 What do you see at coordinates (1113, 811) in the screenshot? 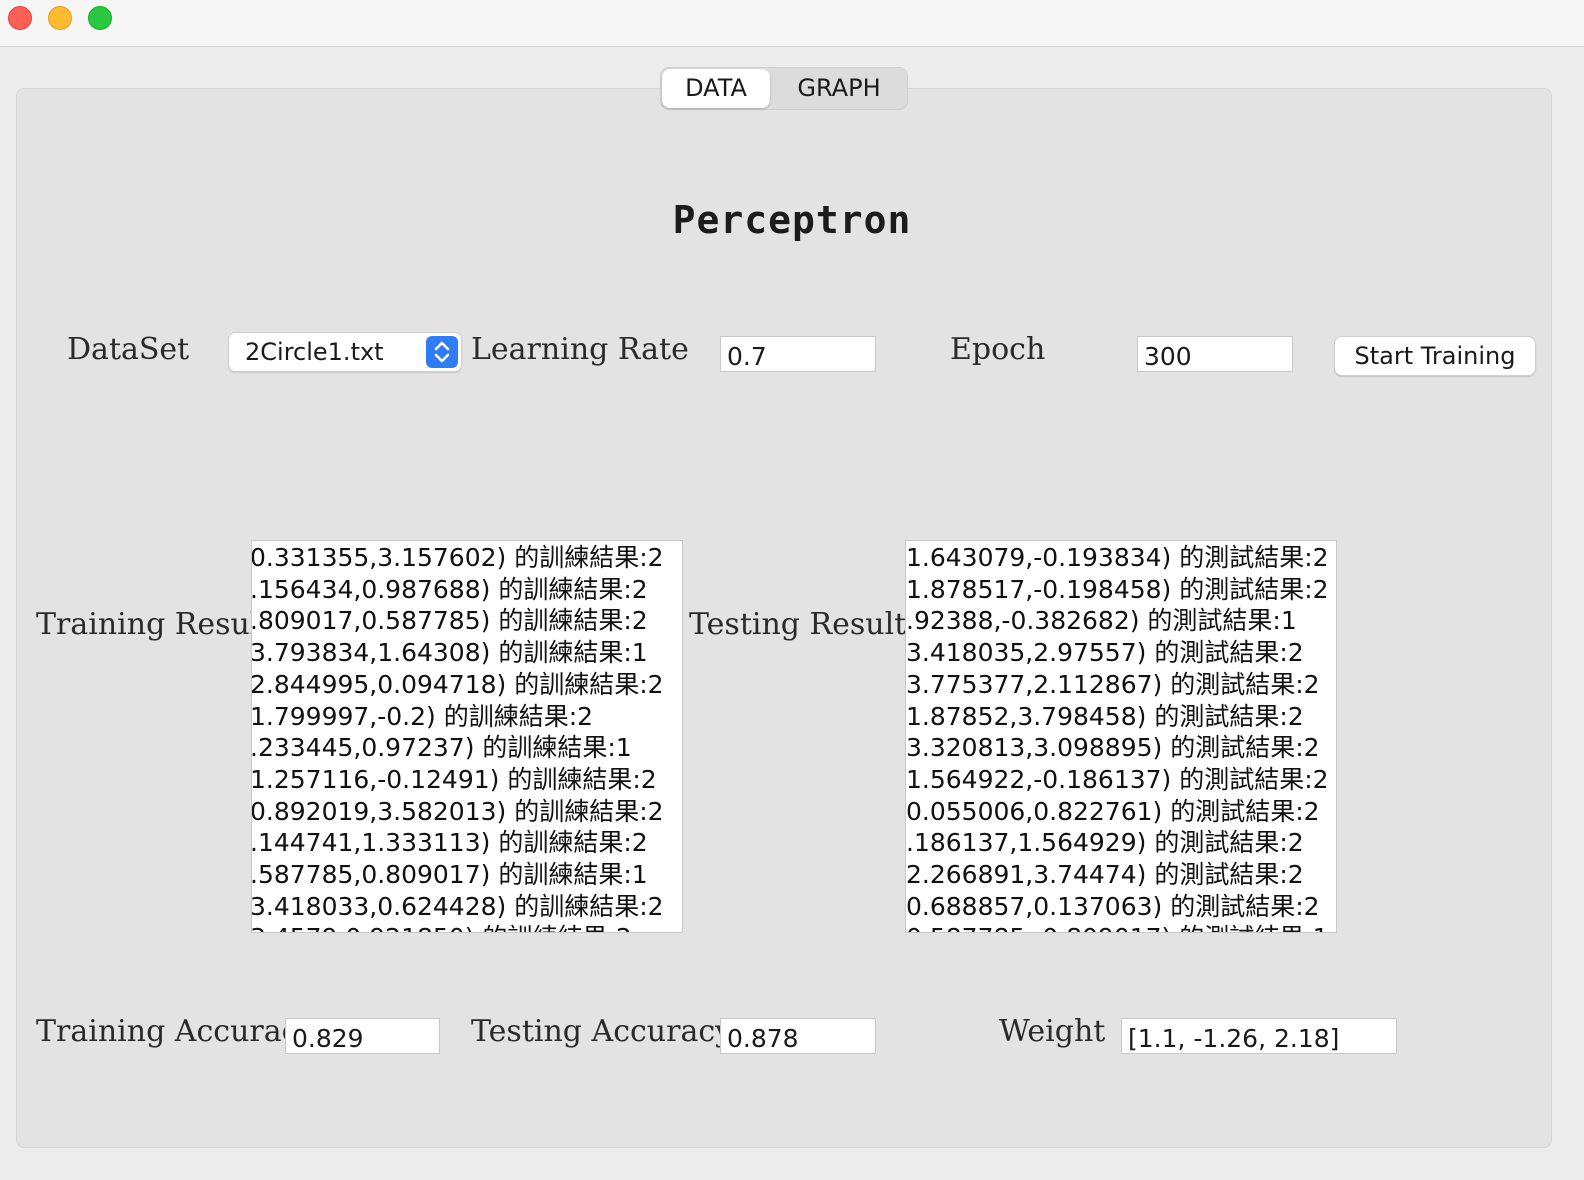
I see `result-line: 0.055006,0.822761) 的測試結果:2` at bounding box center [1113, 811].